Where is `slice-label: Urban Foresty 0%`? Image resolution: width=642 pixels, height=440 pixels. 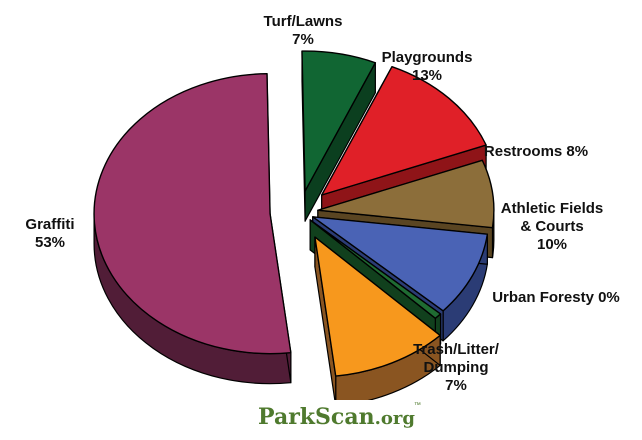 slice-label: Urban Foresty 0% is located at coordinates (556, 297).